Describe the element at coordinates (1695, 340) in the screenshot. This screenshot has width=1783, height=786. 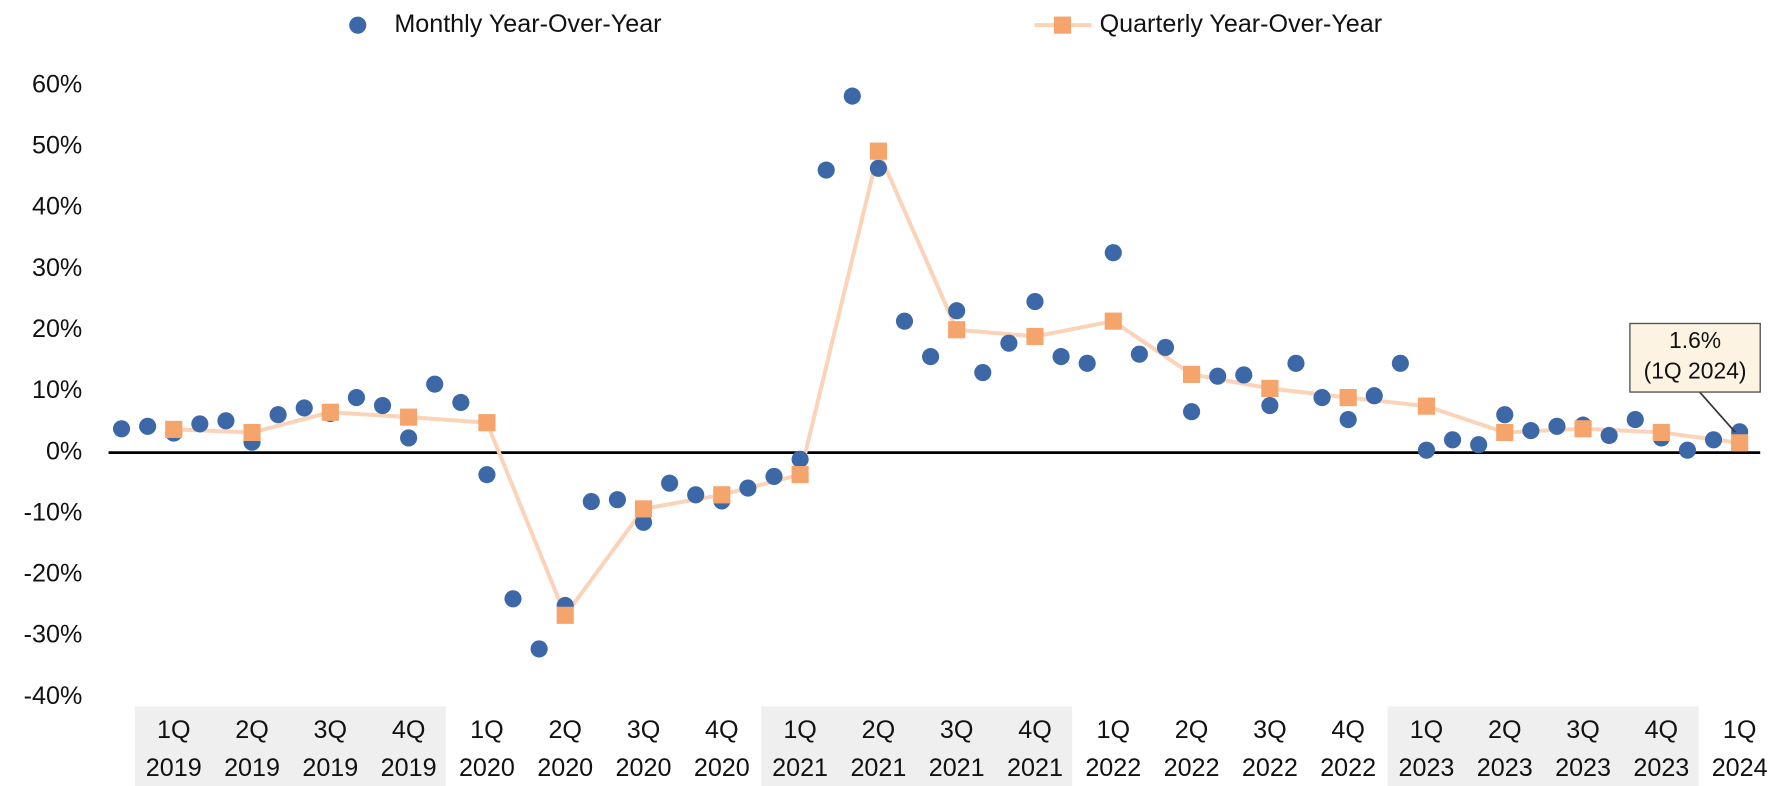
I see `annotation-text: 1.6%` at that location.